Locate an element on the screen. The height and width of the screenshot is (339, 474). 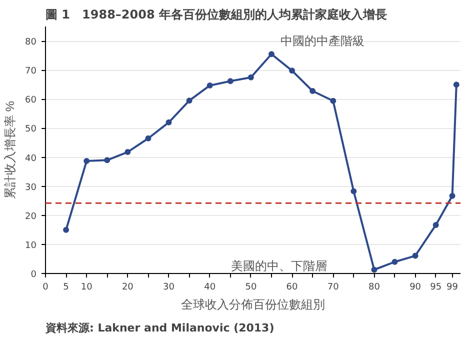
y-axis-title: 累計收入增長率 % is located at coordinates (10, 149).